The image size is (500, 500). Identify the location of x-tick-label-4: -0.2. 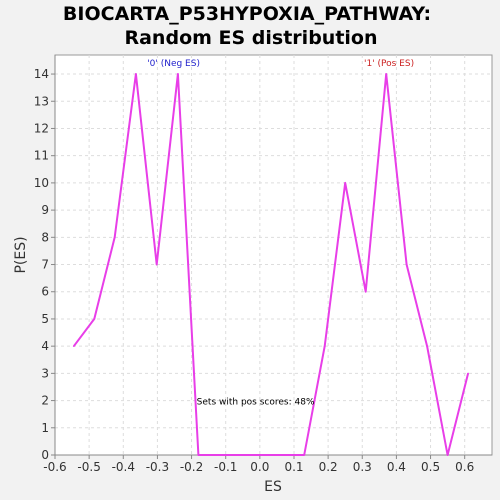
(191, 467).